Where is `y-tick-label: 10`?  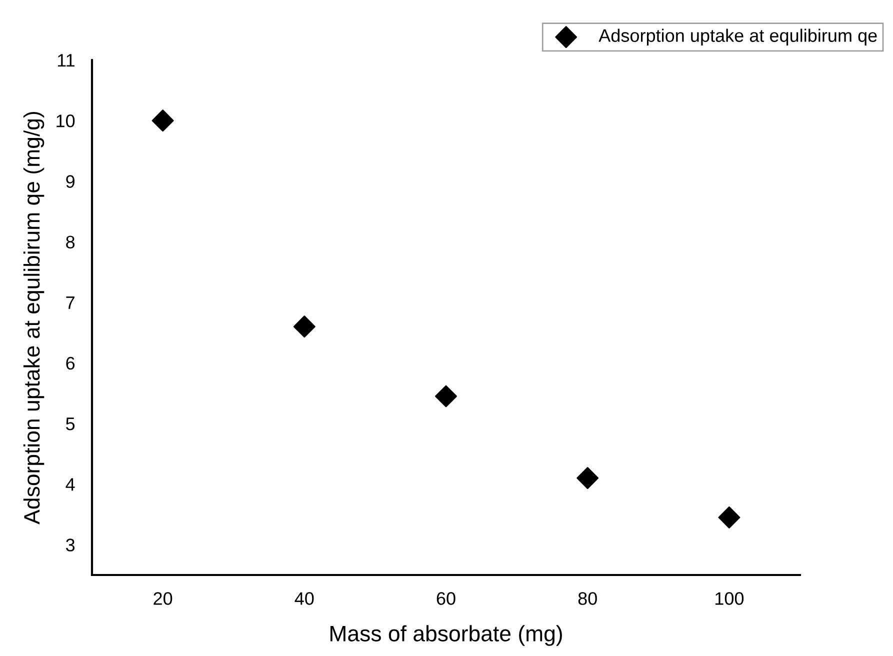 y-tick-label: 10 is located at coordinates (65, 121).